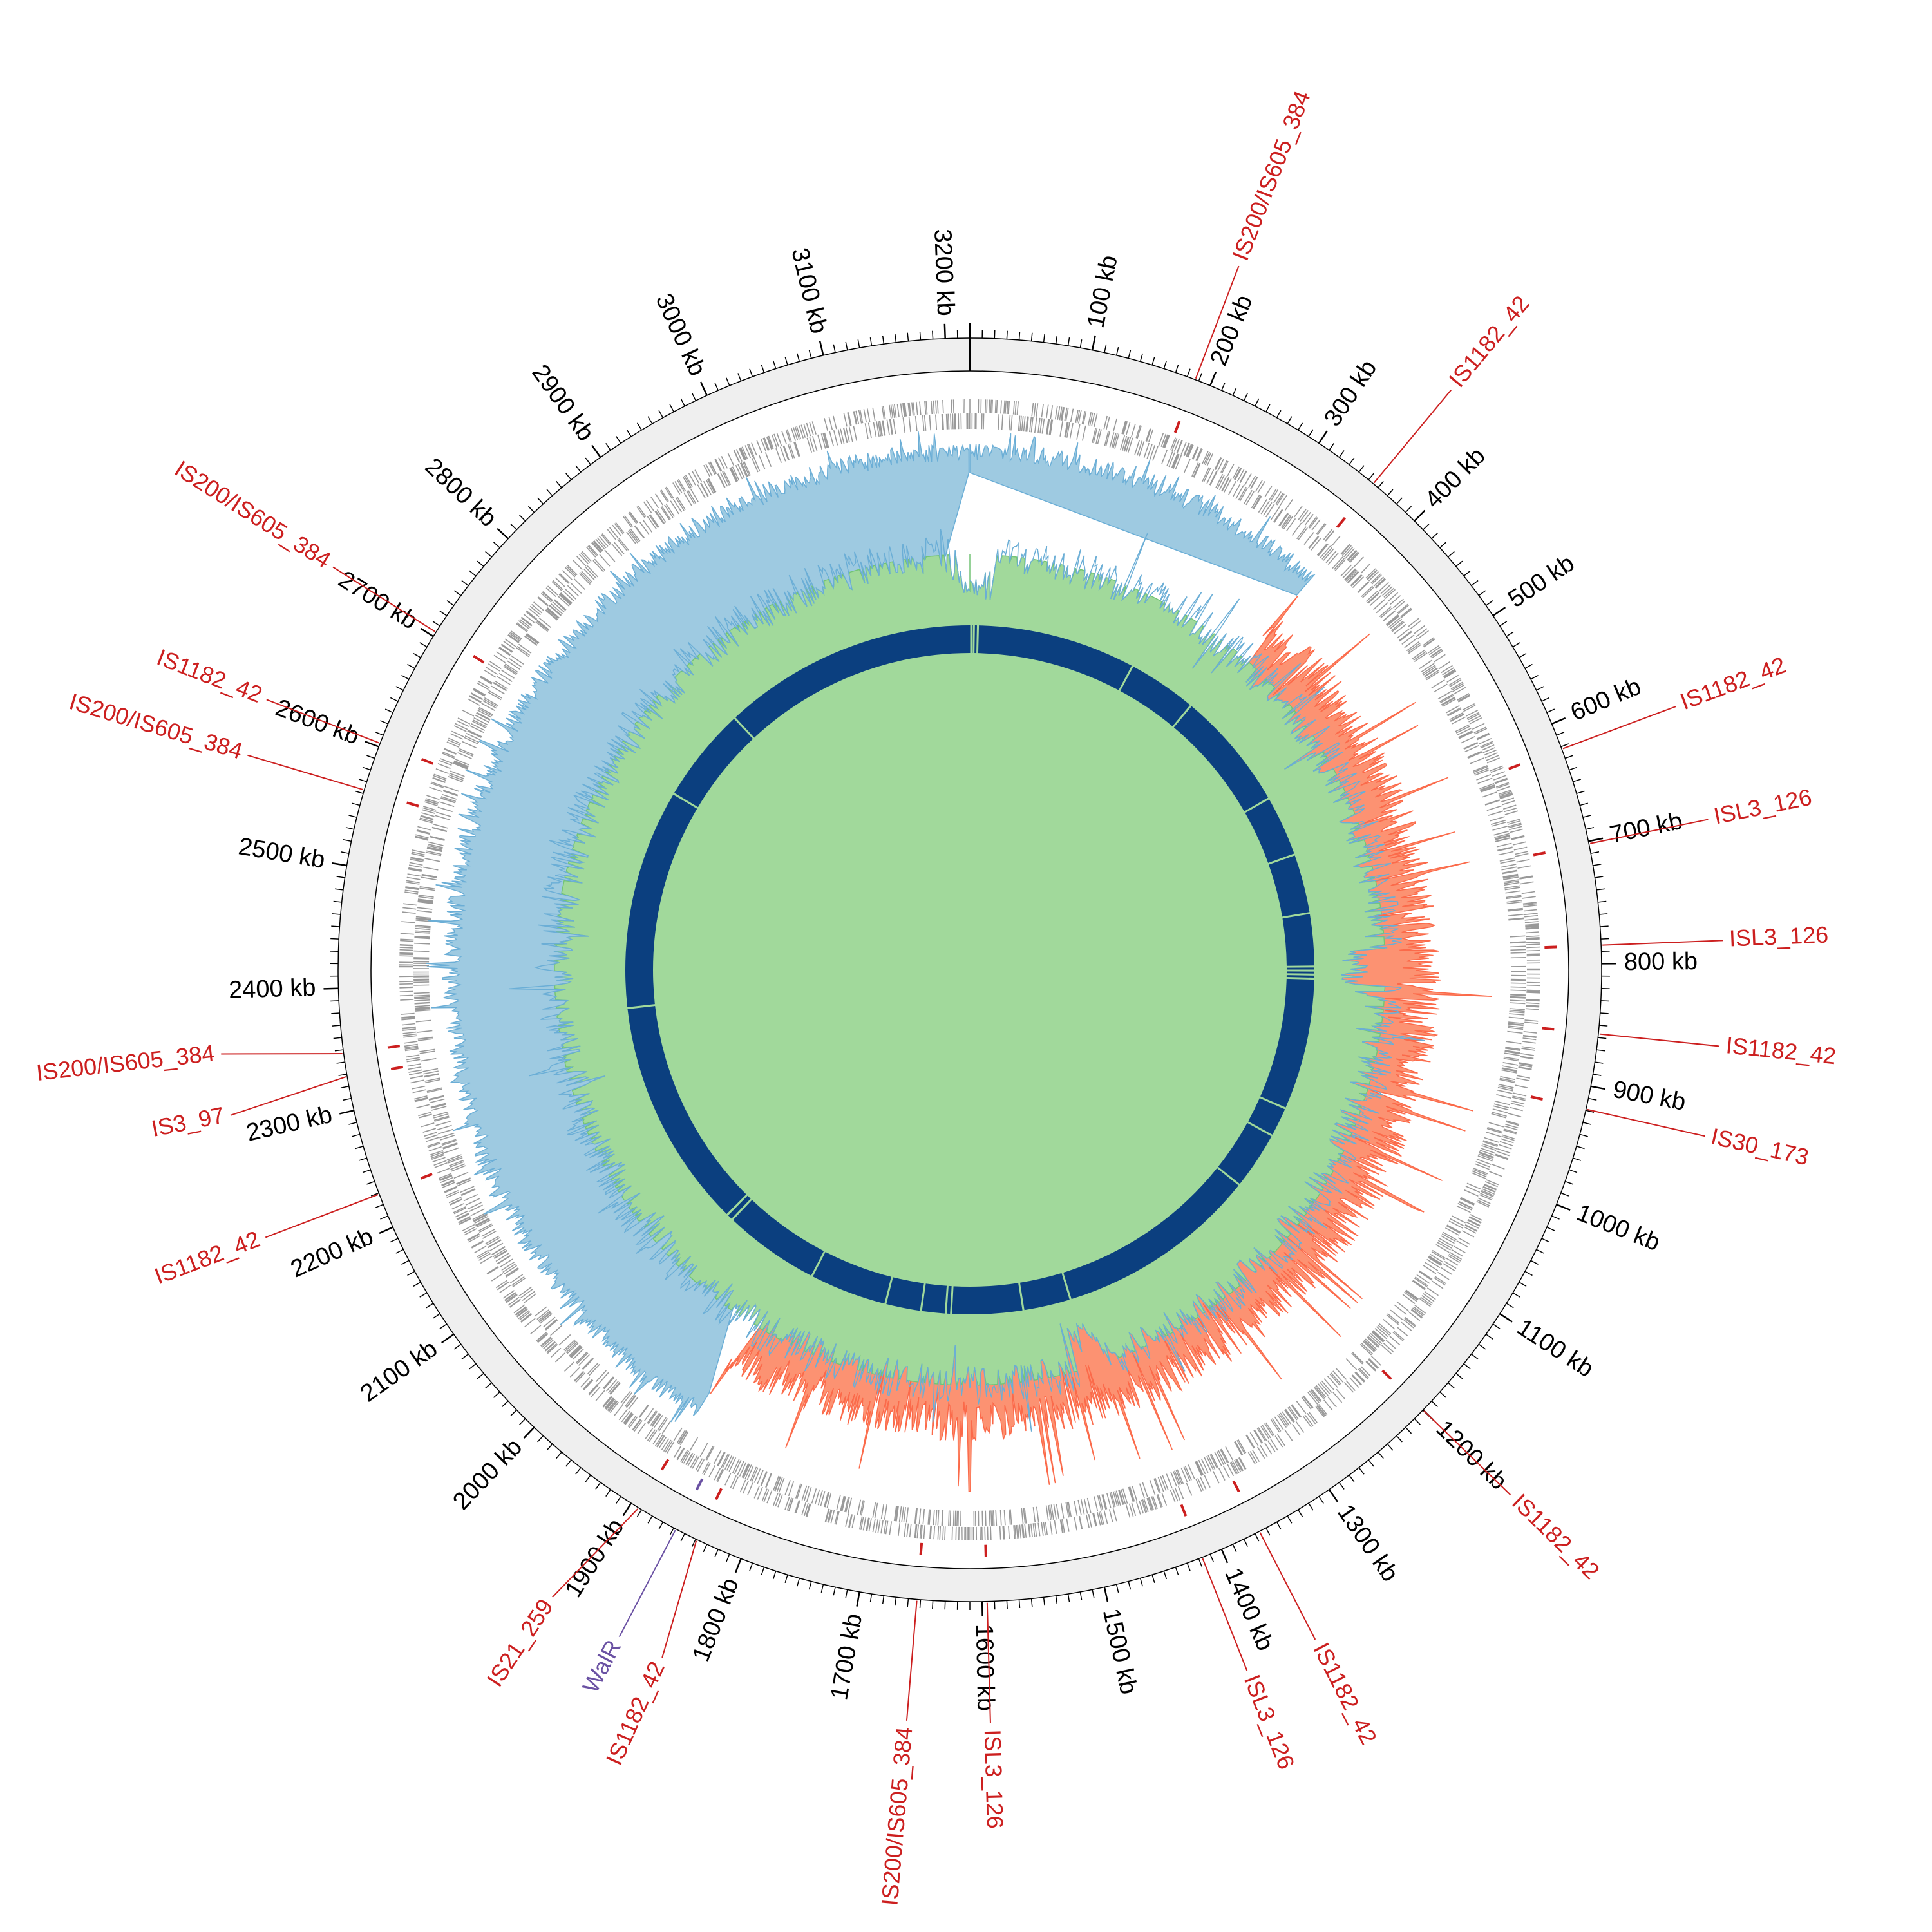 Image resolution: width=1932 pixels, height=1932 pixels. Describe the element at coordinates (1471, 1455) in the screenshot. I see `tick-label: 1200 kb` at that location.